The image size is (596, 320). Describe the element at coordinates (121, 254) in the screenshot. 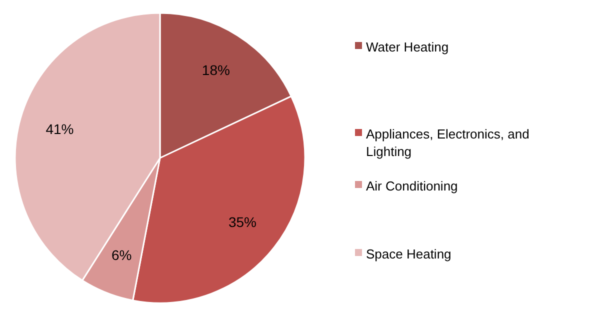

I see `data-label: 6%` at that location.